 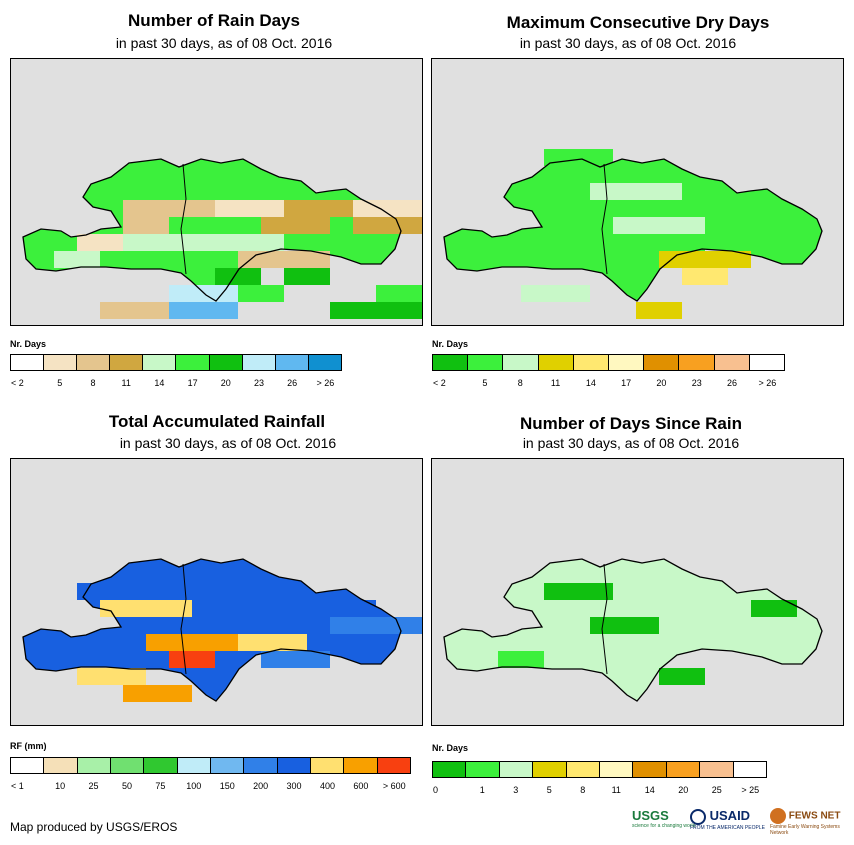 What do you see at coordinates (126, 383) in the screenshot?
I see `legend-label: 11` at bounding box center [126, 383].